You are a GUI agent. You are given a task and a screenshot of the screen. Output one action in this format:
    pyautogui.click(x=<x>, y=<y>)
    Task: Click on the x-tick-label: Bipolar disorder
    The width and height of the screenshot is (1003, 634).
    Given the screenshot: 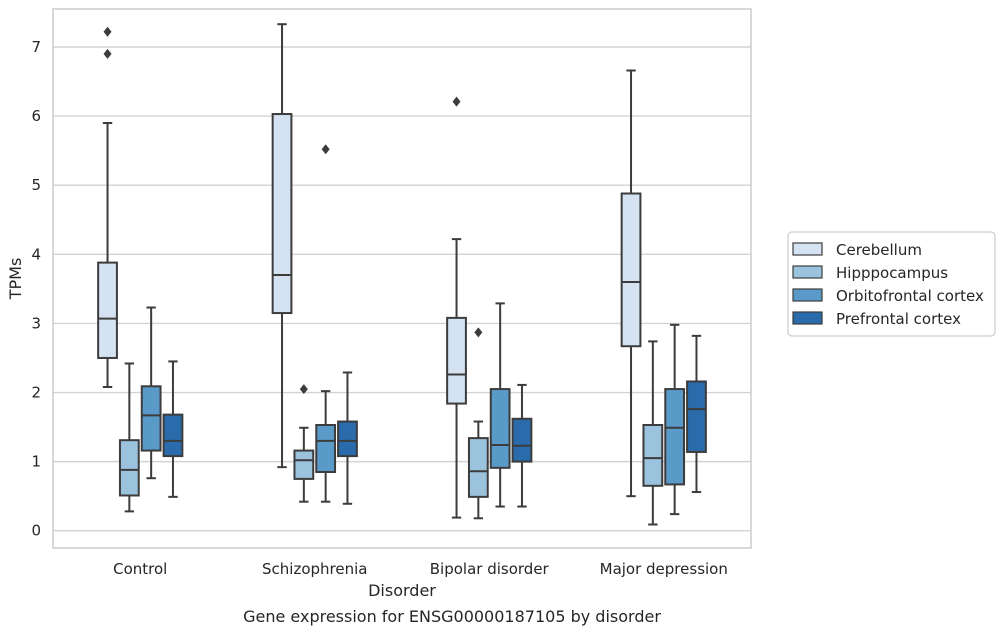 What is the action you would take?
    pyautogui.click(x=490, y=569)
    